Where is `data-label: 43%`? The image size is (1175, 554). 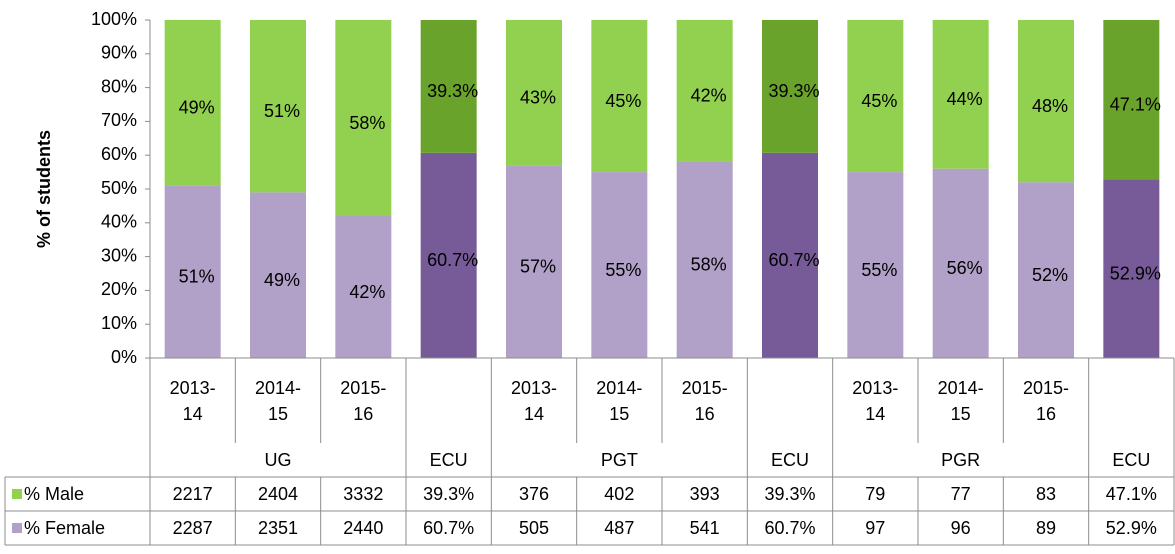 data-label: 43% is located at coordinates (538, 97).